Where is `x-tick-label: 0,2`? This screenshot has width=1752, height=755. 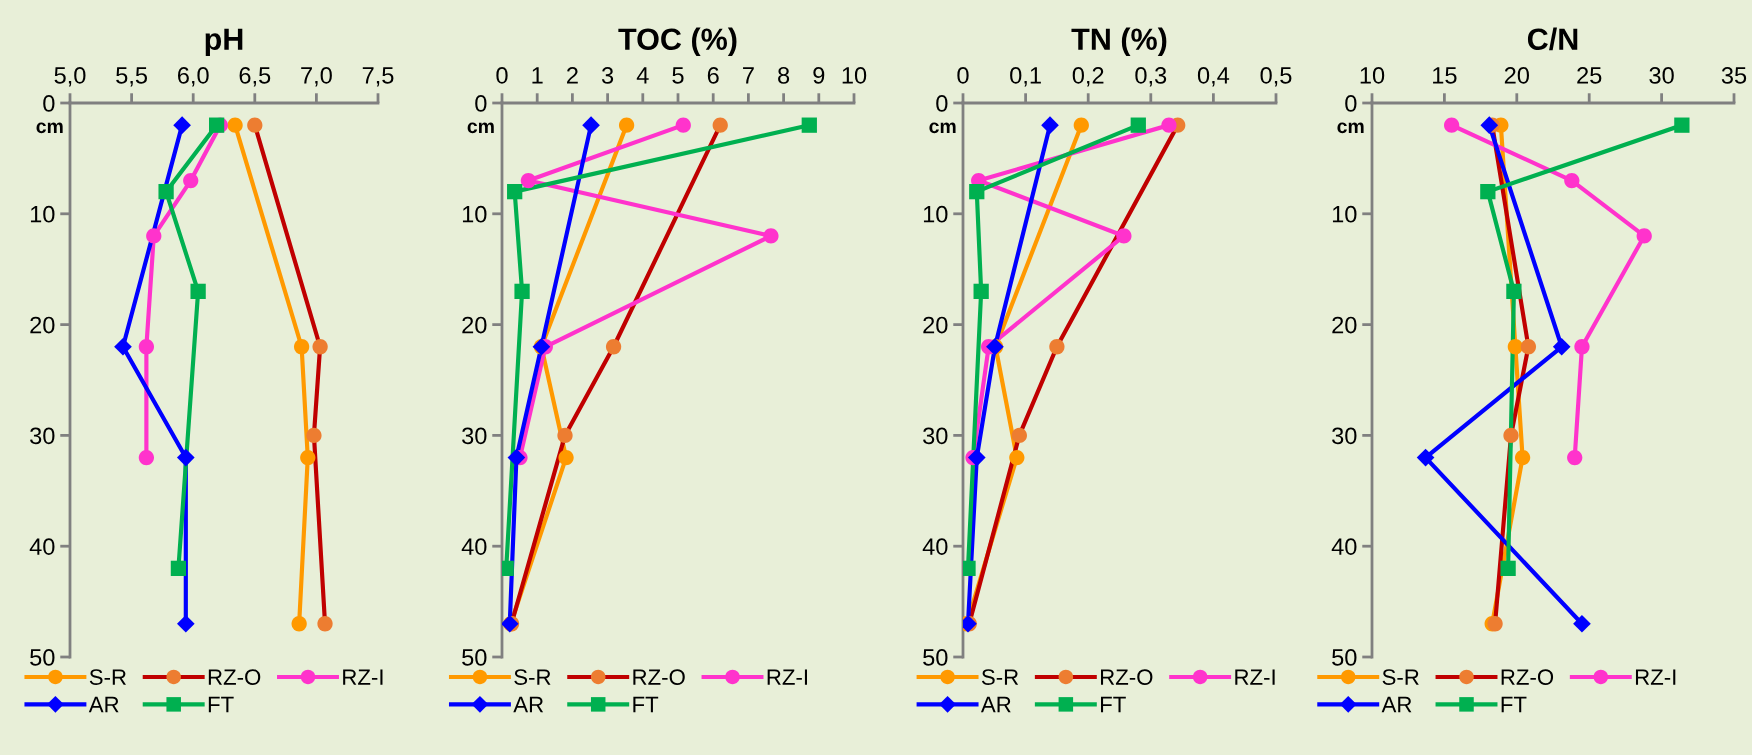 x-tick-label: 0,2 is located at coordinates (1088, 77).